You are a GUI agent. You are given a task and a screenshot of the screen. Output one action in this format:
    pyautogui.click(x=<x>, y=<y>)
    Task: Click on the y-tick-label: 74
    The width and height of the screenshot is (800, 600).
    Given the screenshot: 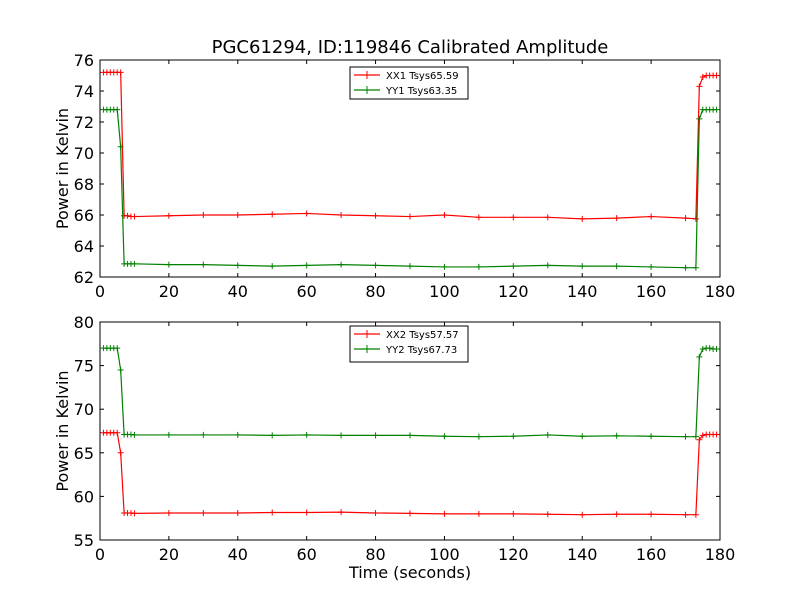 What is the action you would take?
    pyautogui.click(x=84, y=91)
    